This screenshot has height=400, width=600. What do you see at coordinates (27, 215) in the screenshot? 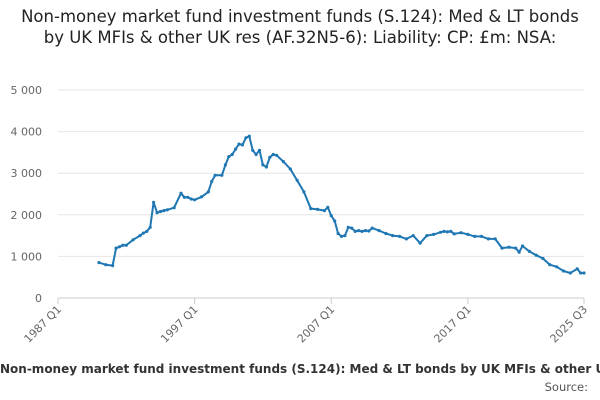
I see `y-tick-label: 2 000` at bounding box center [27, 215].